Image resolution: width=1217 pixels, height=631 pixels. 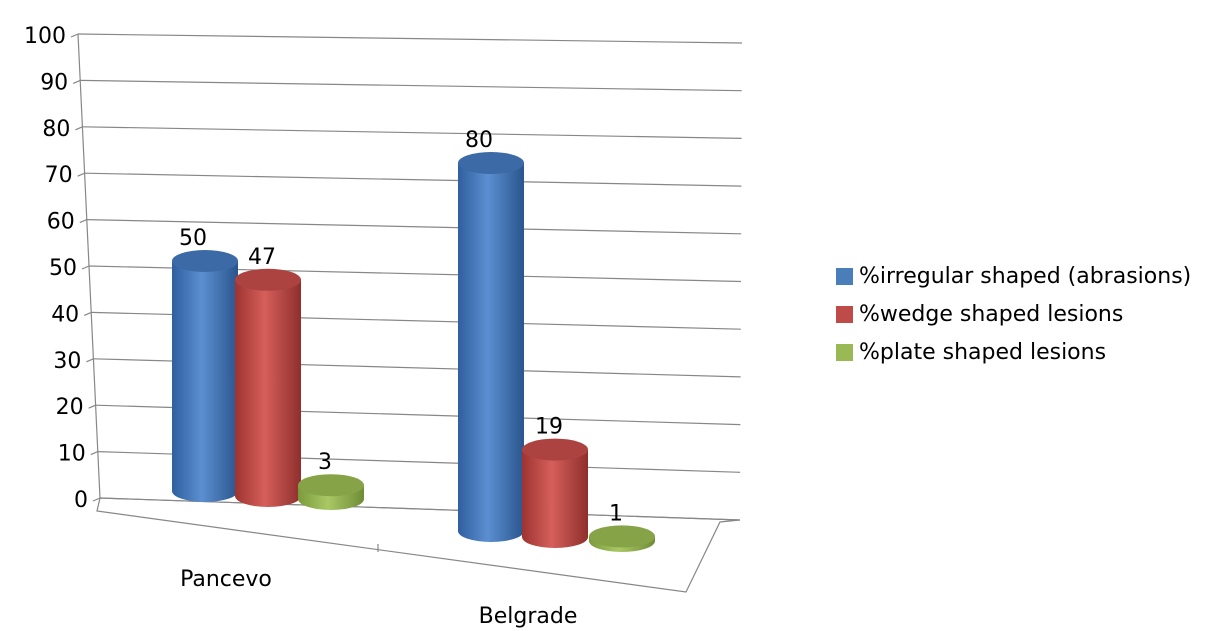 What do you see at coordinates (45, 36) in the screenshot?
I see `y-tick-label: 100` at bounding box center [45, 36].